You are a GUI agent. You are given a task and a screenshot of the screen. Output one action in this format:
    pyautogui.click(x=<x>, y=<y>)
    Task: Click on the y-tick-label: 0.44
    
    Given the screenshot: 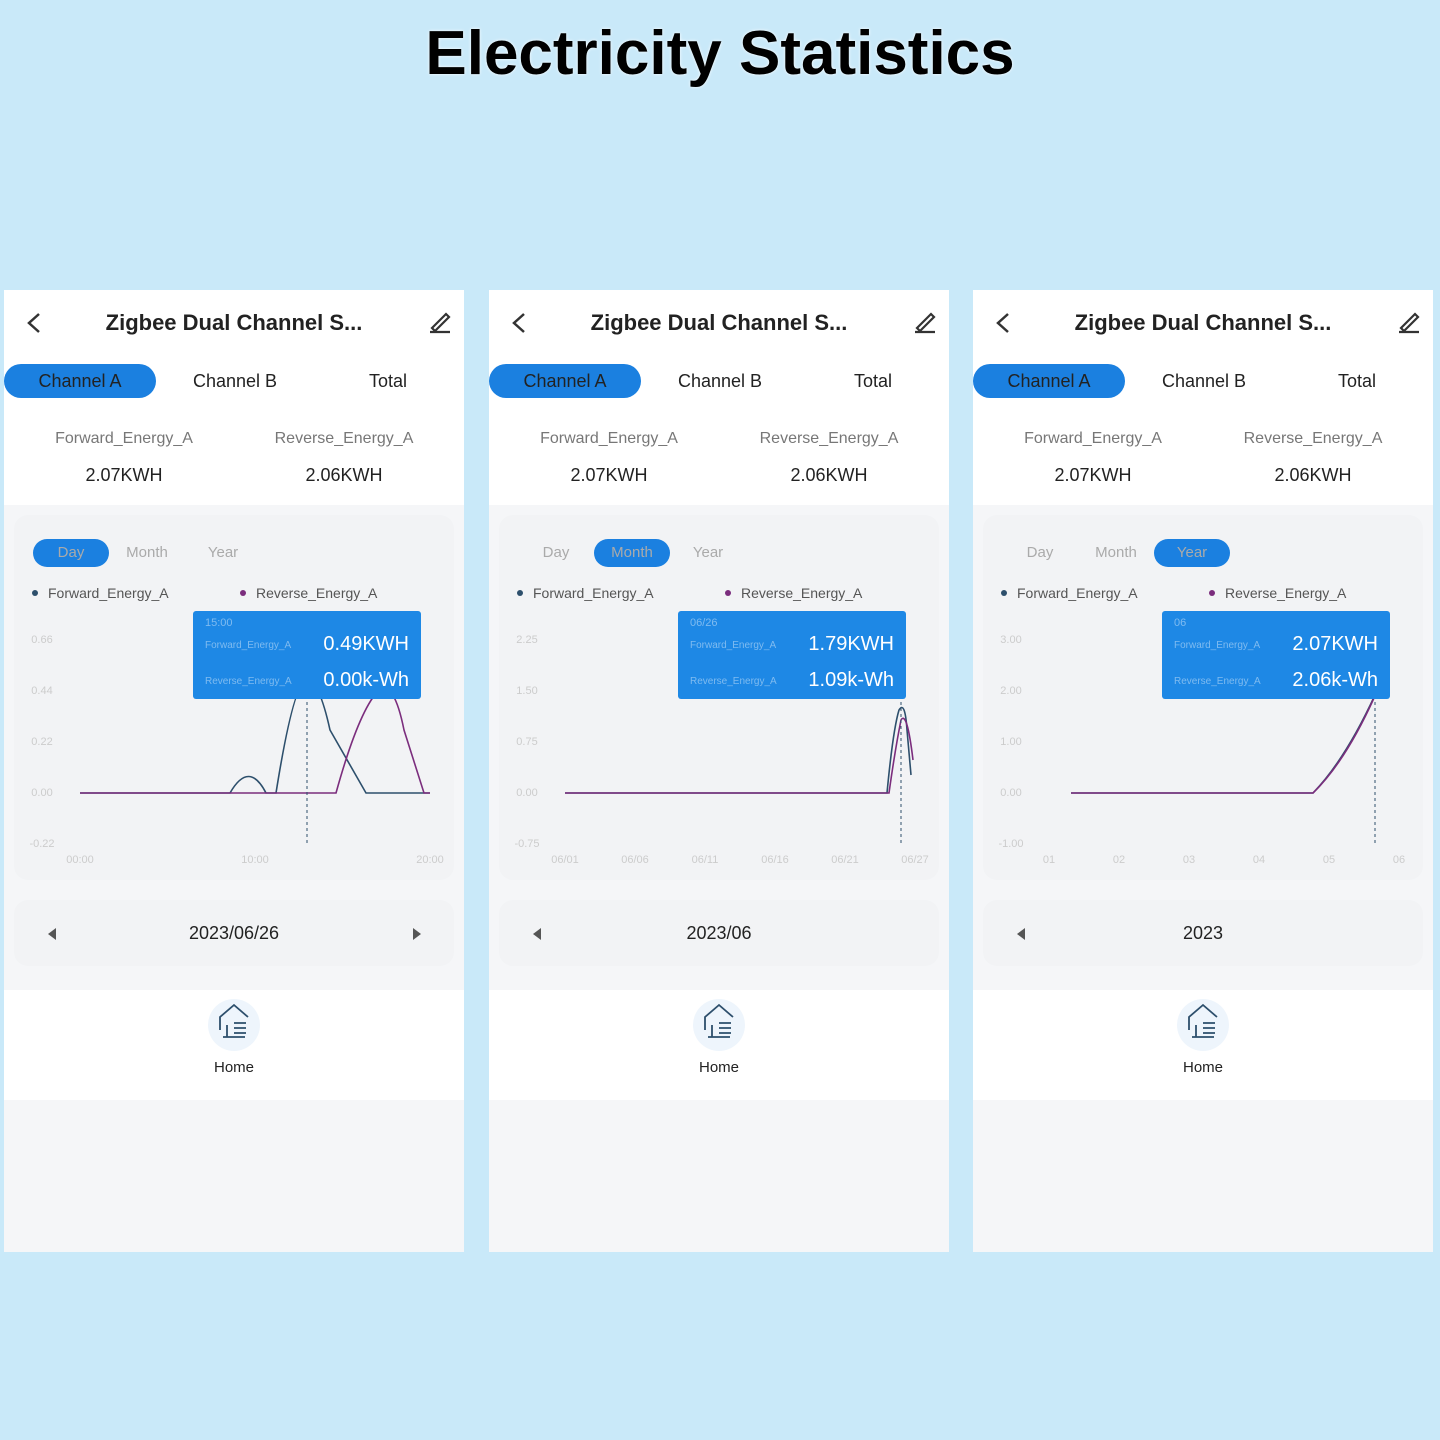 What is the action you would take?
    pyautogui.click(x=42, y=691)
    